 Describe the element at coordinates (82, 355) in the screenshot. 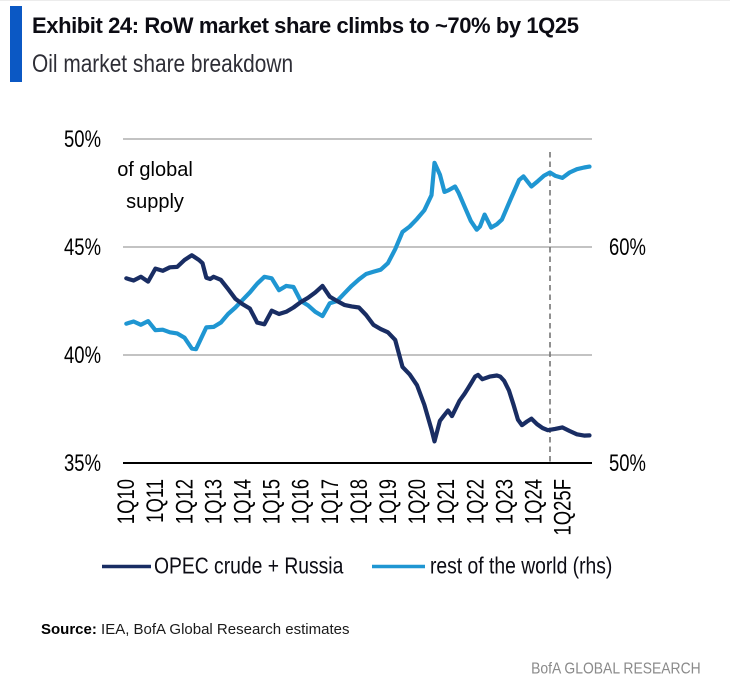

I see `svg-text: 40%` at that location.